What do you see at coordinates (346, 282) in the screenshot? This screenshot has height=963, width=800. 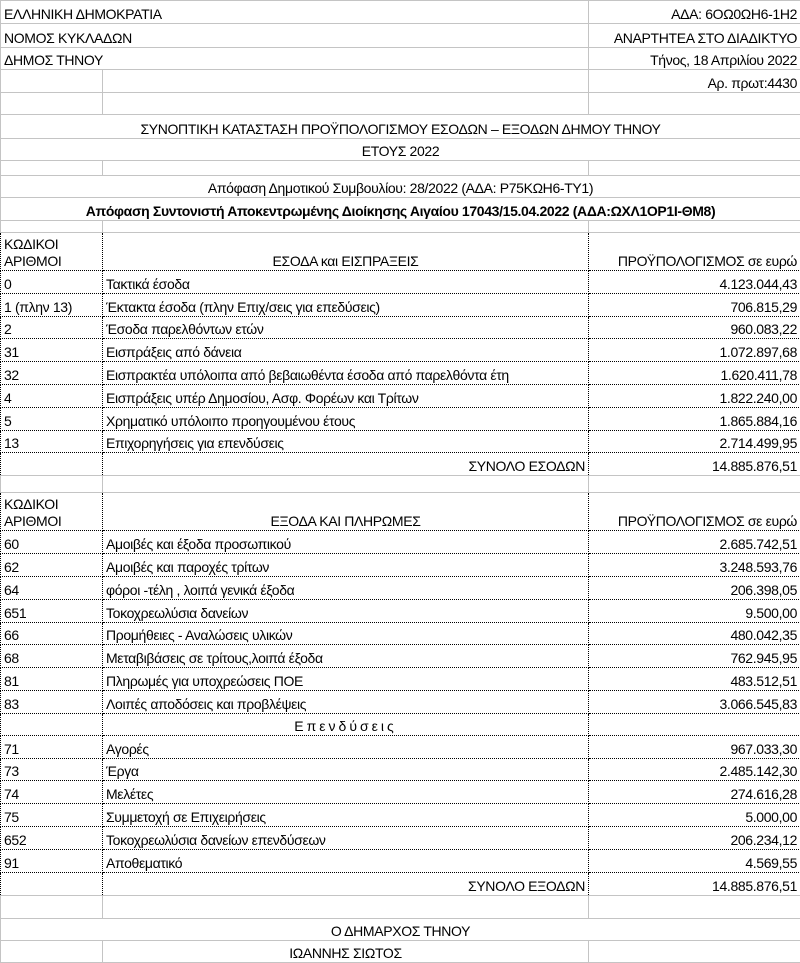 I see `description-cell: Τακτικά έσοδα` at bounding box center [346, 282].